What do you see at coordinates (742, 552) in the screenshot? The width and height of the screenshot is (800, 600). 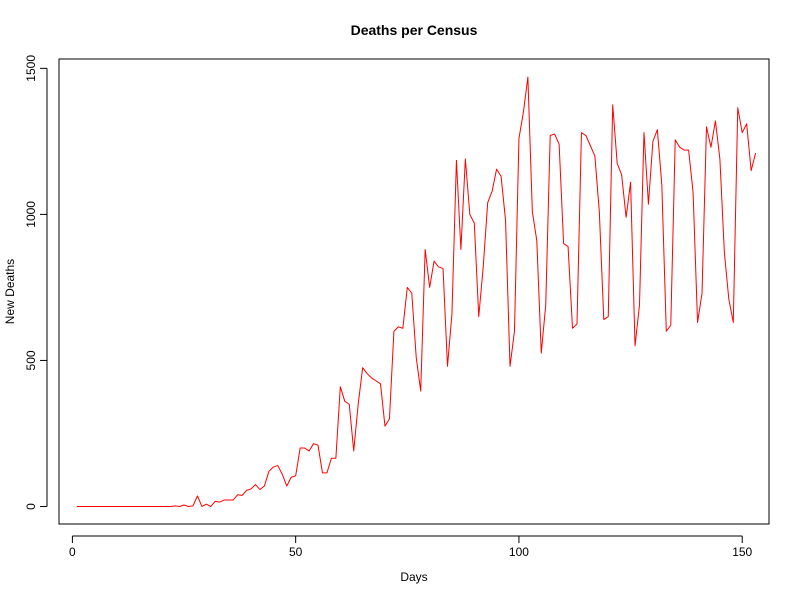 I see `x-tick-label: 150` at bounding box center [742, 552].